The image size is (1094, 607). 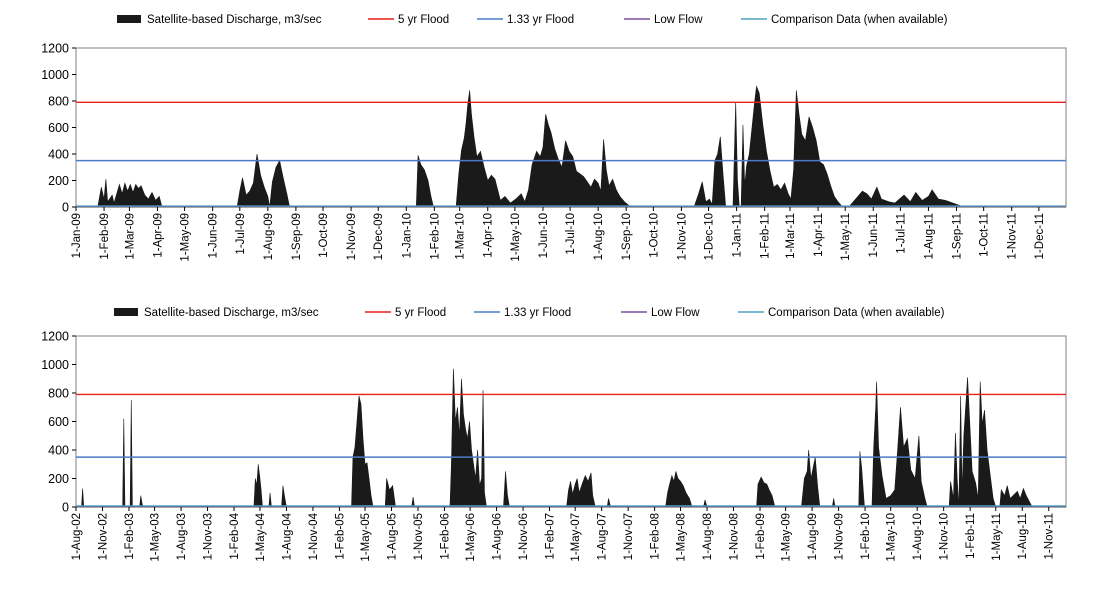 What do you see at coordinates (874, 235) in the screenshot?
I see `x-tick-label: 1-Jun-11` at bounding box center [874, 235].